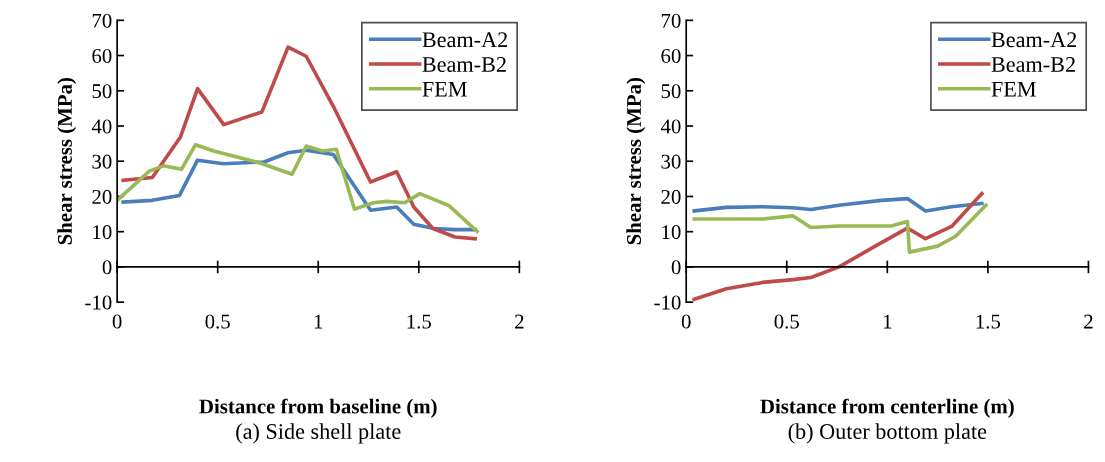 The width and height of the screenshot is (1105, 462). What do you see at coordinates (318, 408) in the screenshot?
I see `x-axis-title: Distance from baseline (m)` at bounding box center [318, 408].